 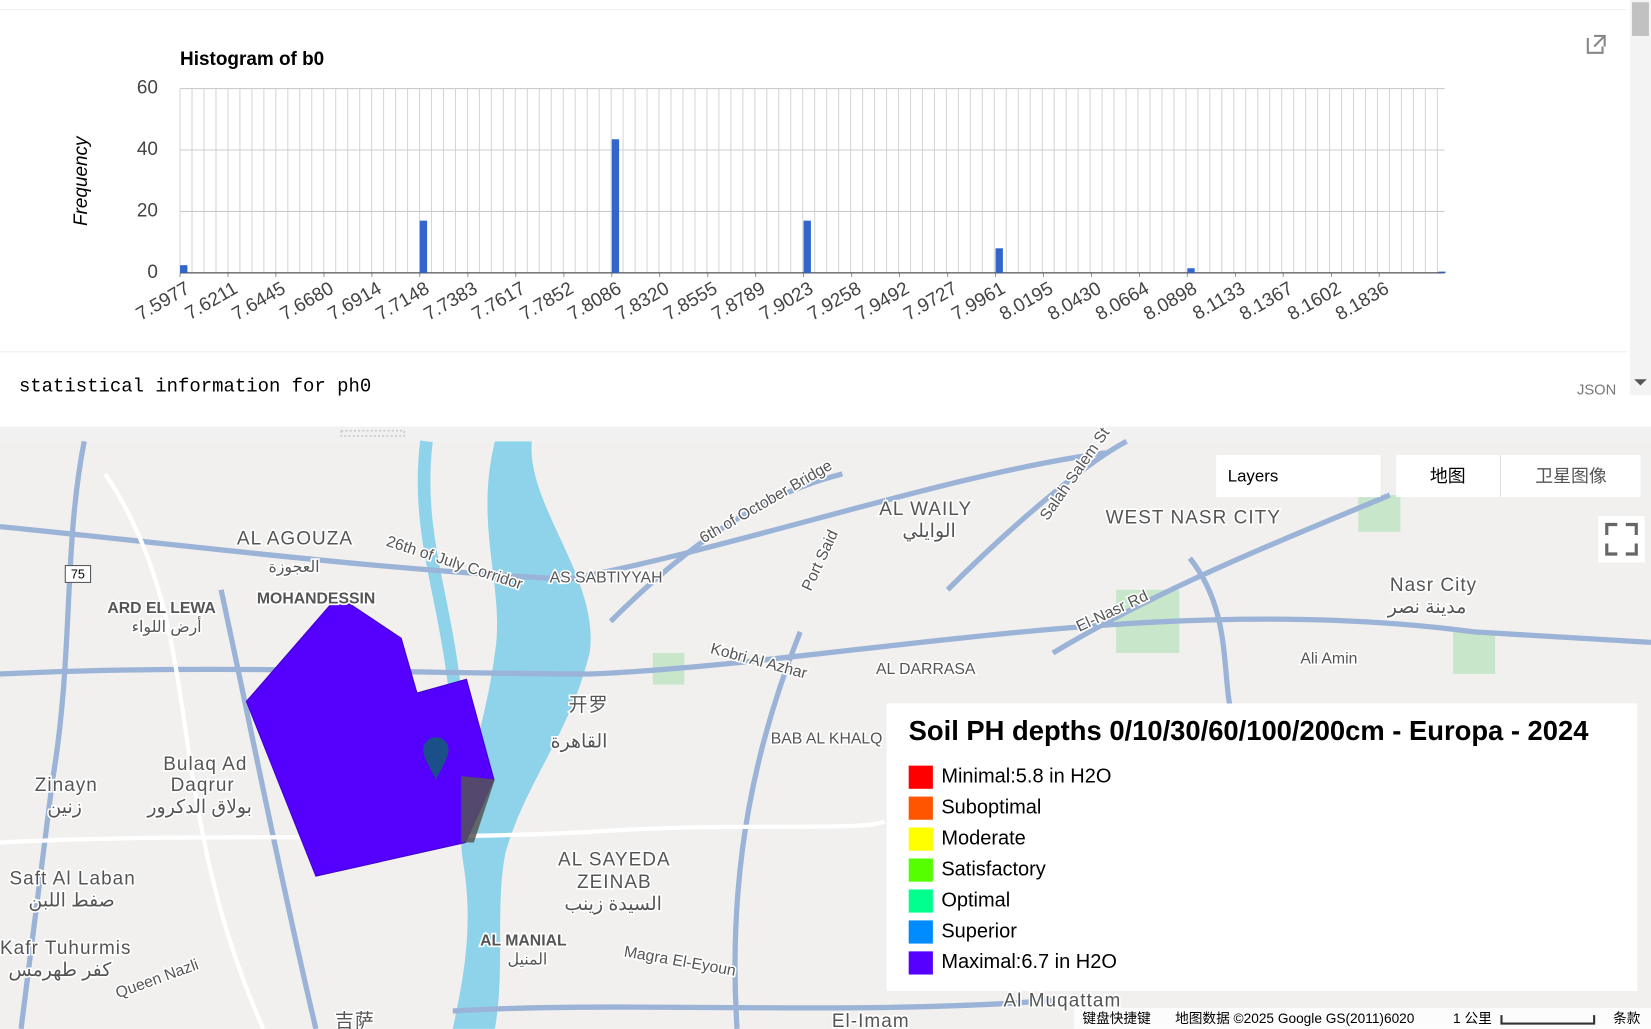 I want to click on map-type-control, so click(x=1518, y=476).